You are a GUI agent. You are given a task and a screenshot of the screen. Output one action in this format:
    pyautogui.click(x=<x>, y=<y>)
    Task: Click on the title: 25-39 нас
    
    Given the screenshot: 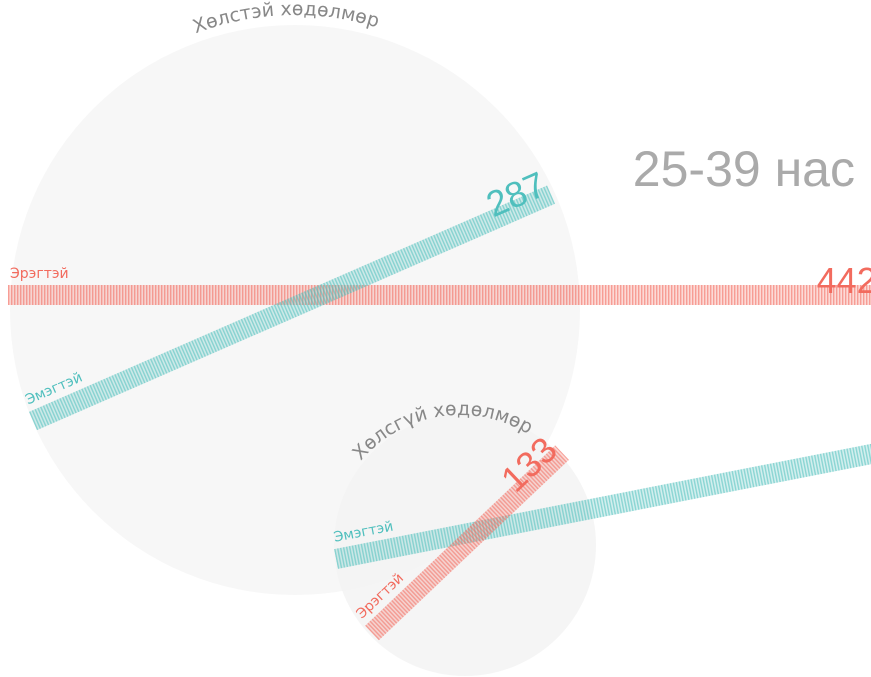 What is the action you would take?
    pyautogui.click(x=744, y=169)
    